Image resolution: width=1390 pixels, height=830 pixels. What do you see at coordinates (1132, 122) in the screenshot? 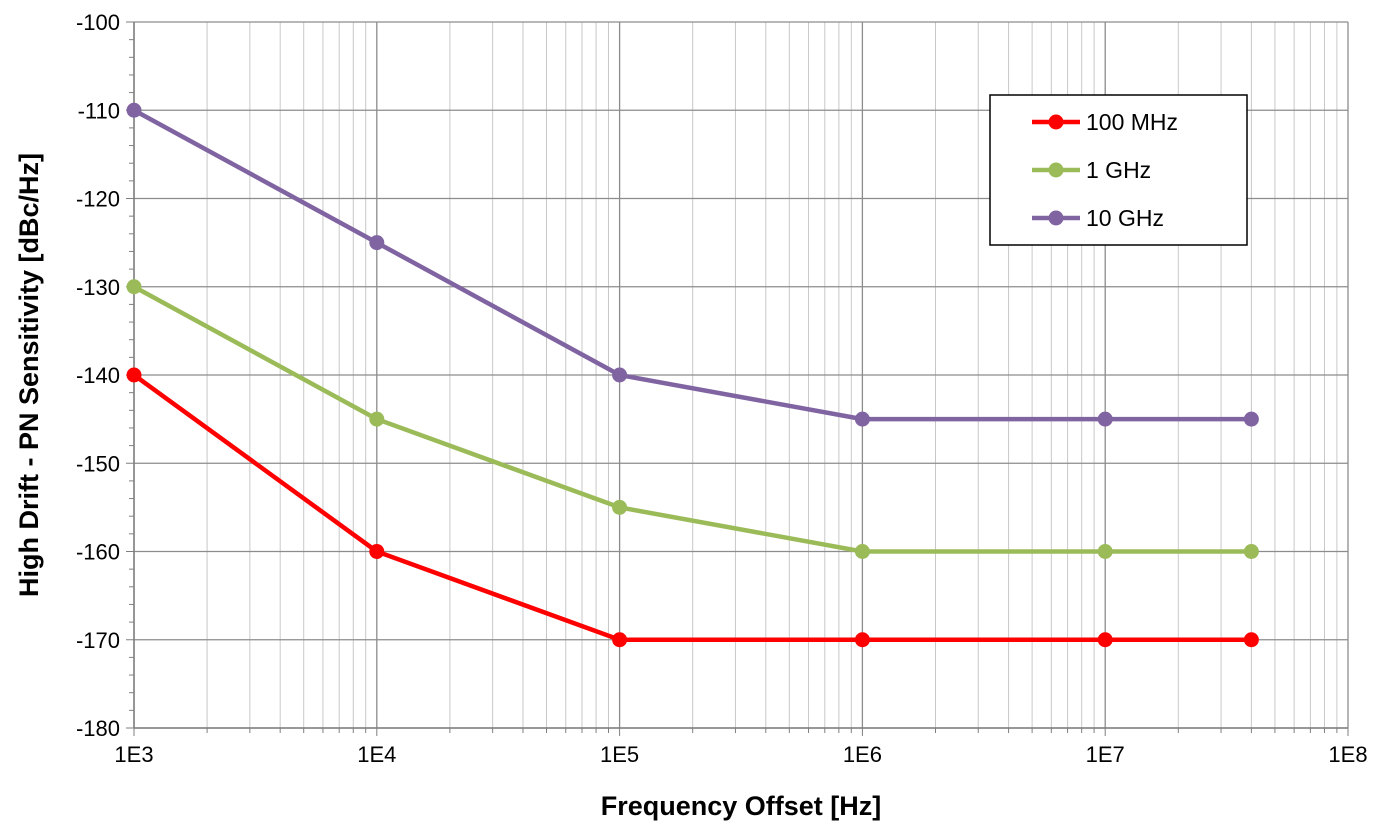
I see `legend-label: 100 MHz` at bounding box center [1132, 122].